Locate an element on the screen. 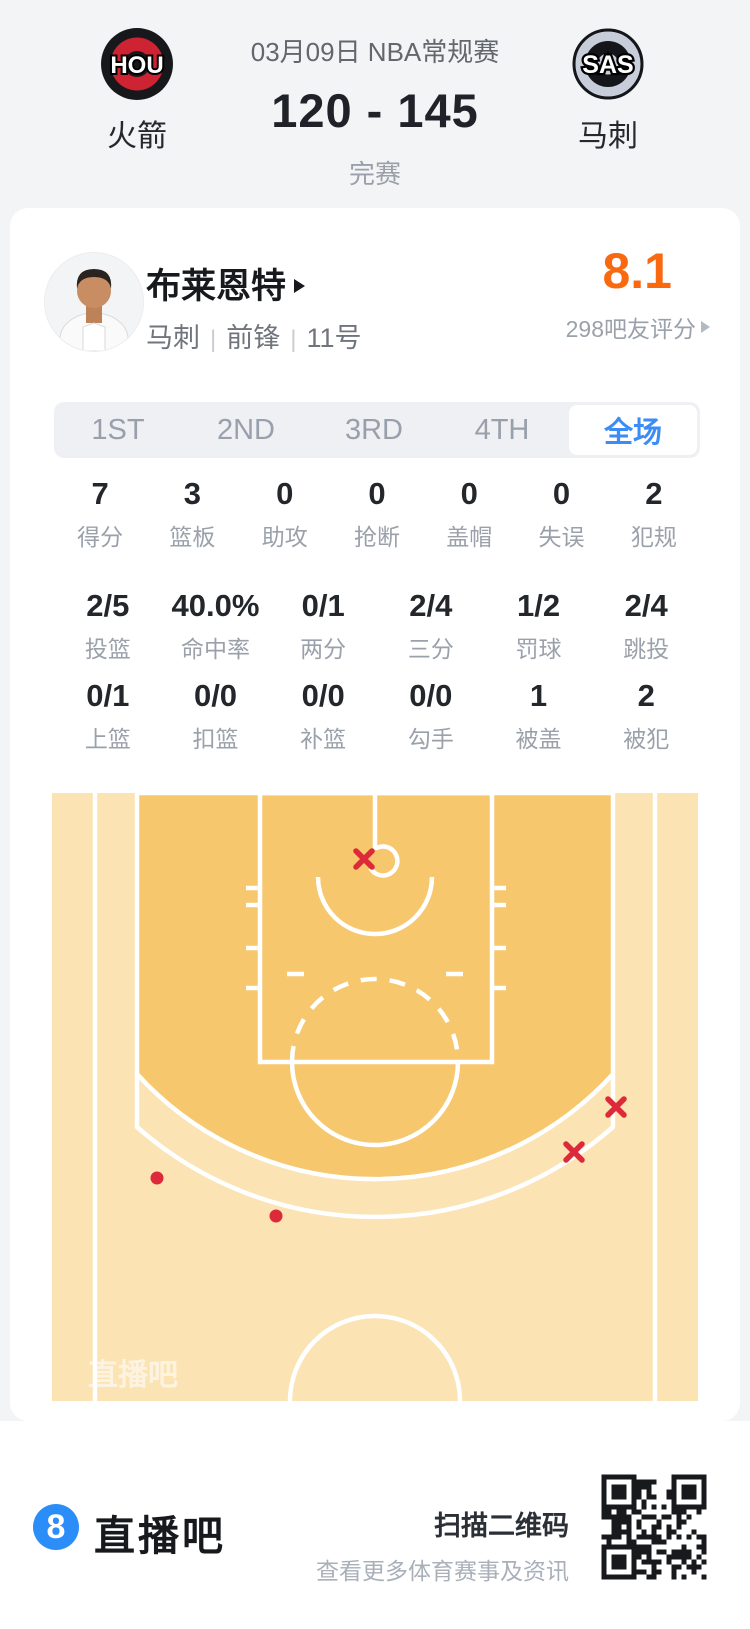 The width and height of the screenshot is (750, 1629). tab-4th: 4TH is located at coordinates (502, 429).